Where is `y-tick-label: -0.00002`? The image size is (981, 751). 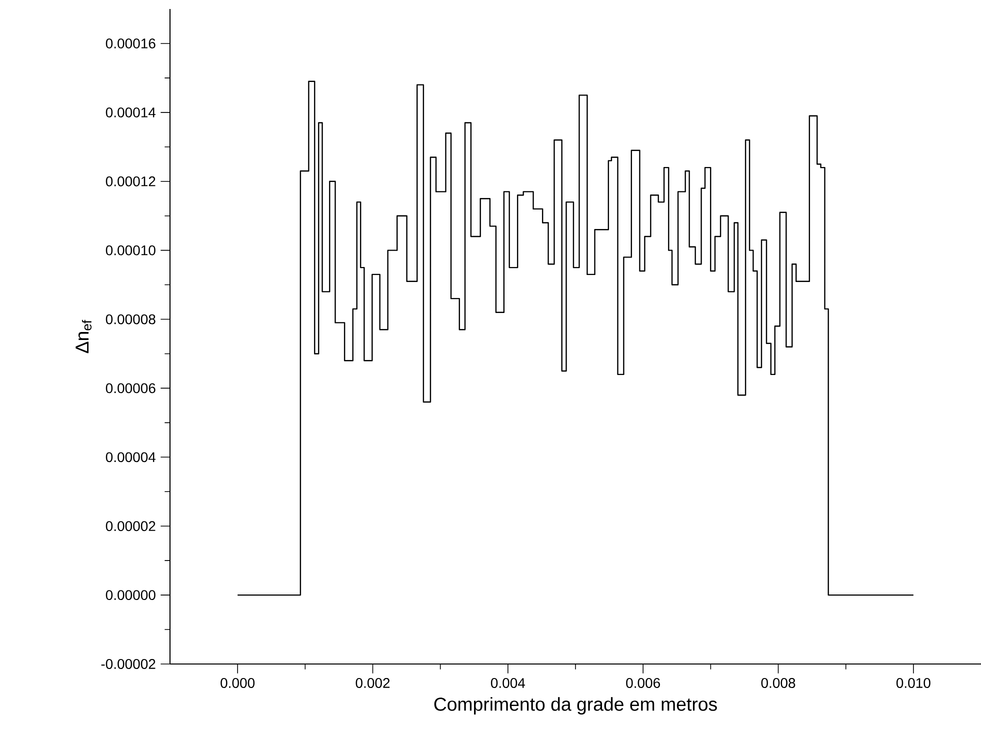 y-tick-label: -0.00002 is located at coordinates (128, 664).